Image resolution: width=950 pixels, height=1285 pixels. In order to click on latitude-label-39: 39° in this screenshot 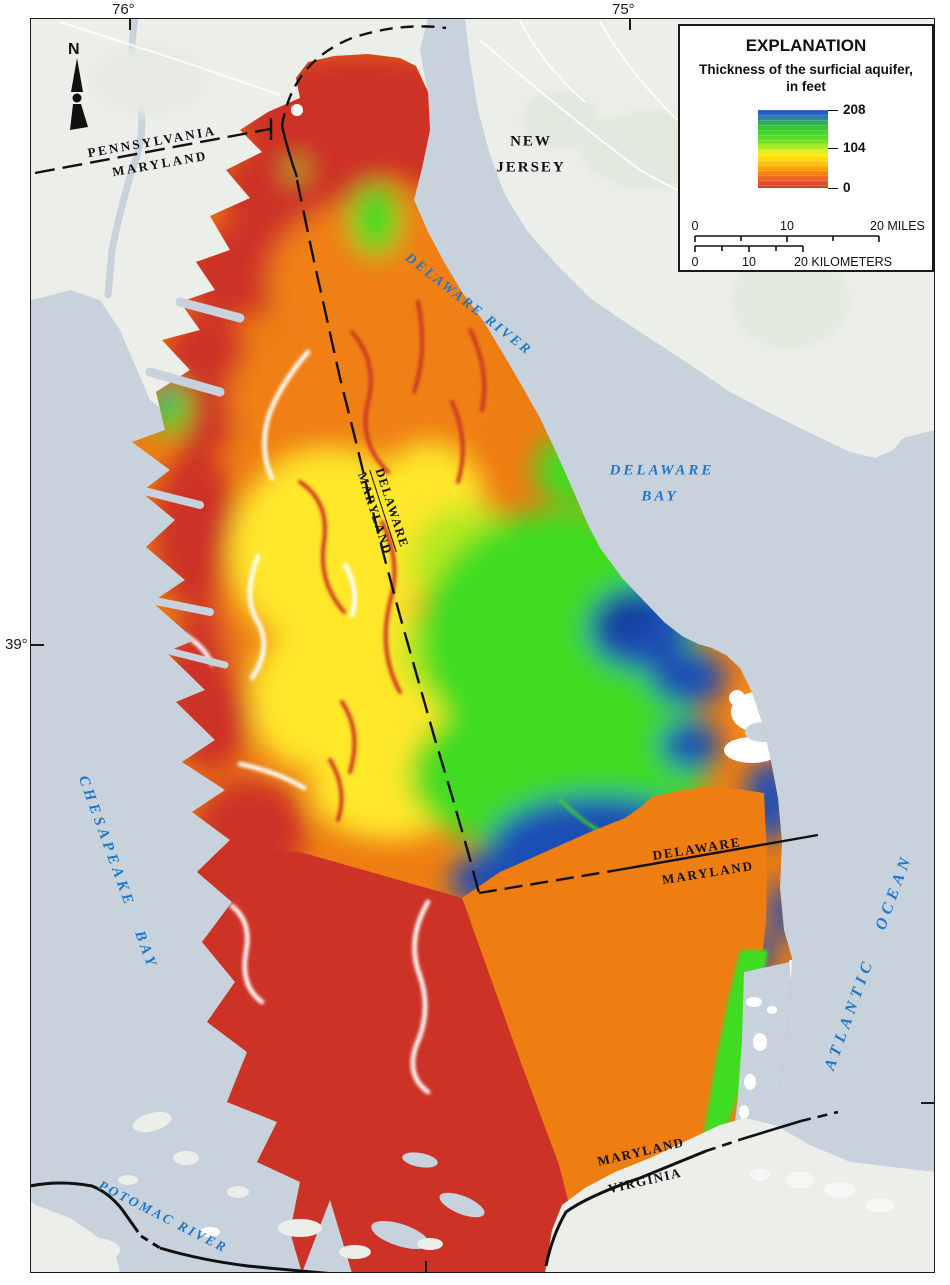, I will do `click(16, 644)`.